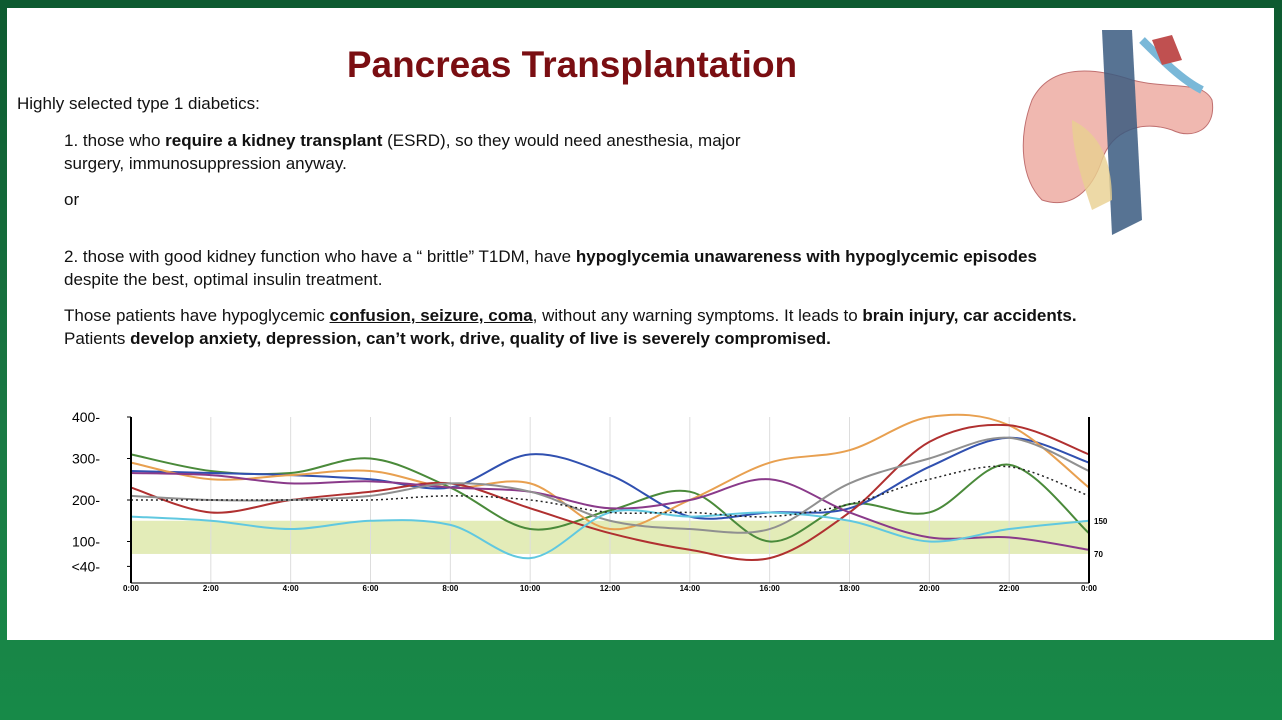  I want to click on x-tick-label: 8:00, so click(450, 588).